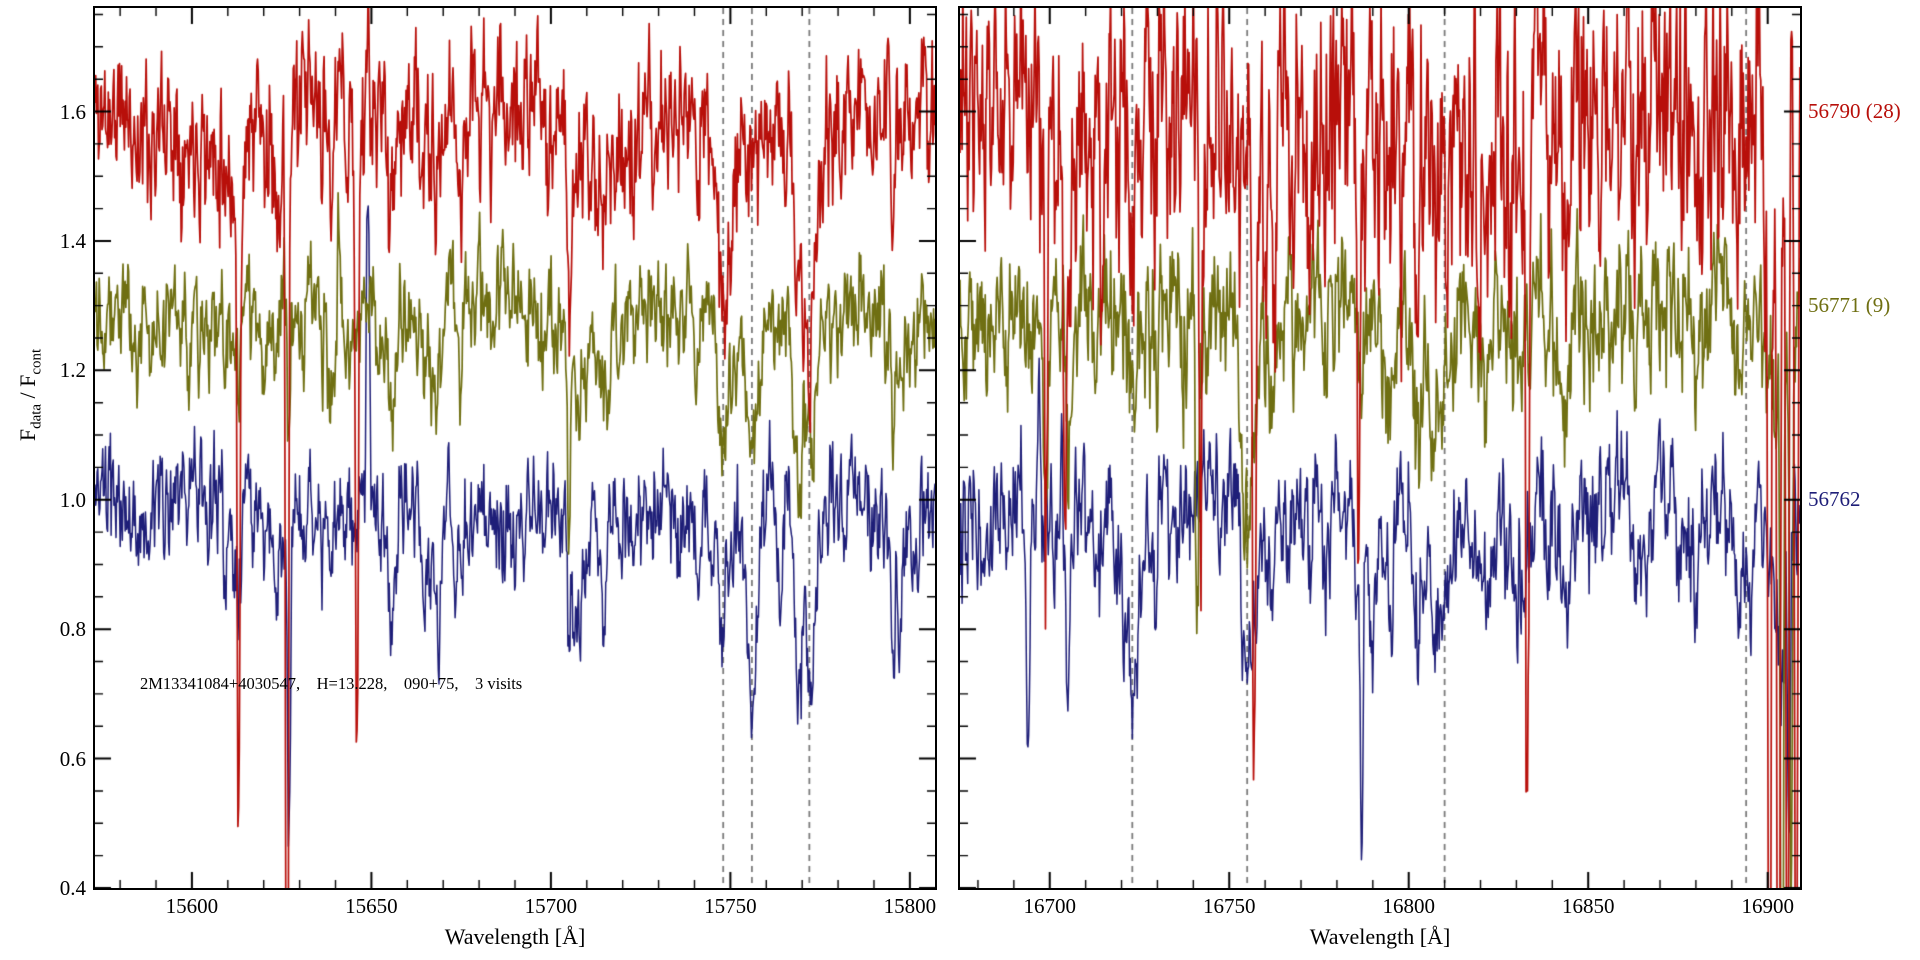  Describe the element at coordinates (72, 499) in the screenshot. I see `y-tick-label: 1.0` at that location.